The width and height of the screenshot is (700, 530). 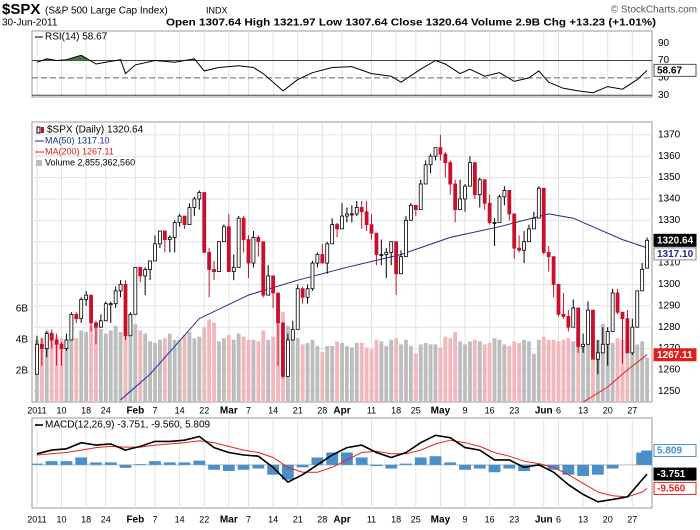 I want to click on rsi-line, so click(x=342, y=74).